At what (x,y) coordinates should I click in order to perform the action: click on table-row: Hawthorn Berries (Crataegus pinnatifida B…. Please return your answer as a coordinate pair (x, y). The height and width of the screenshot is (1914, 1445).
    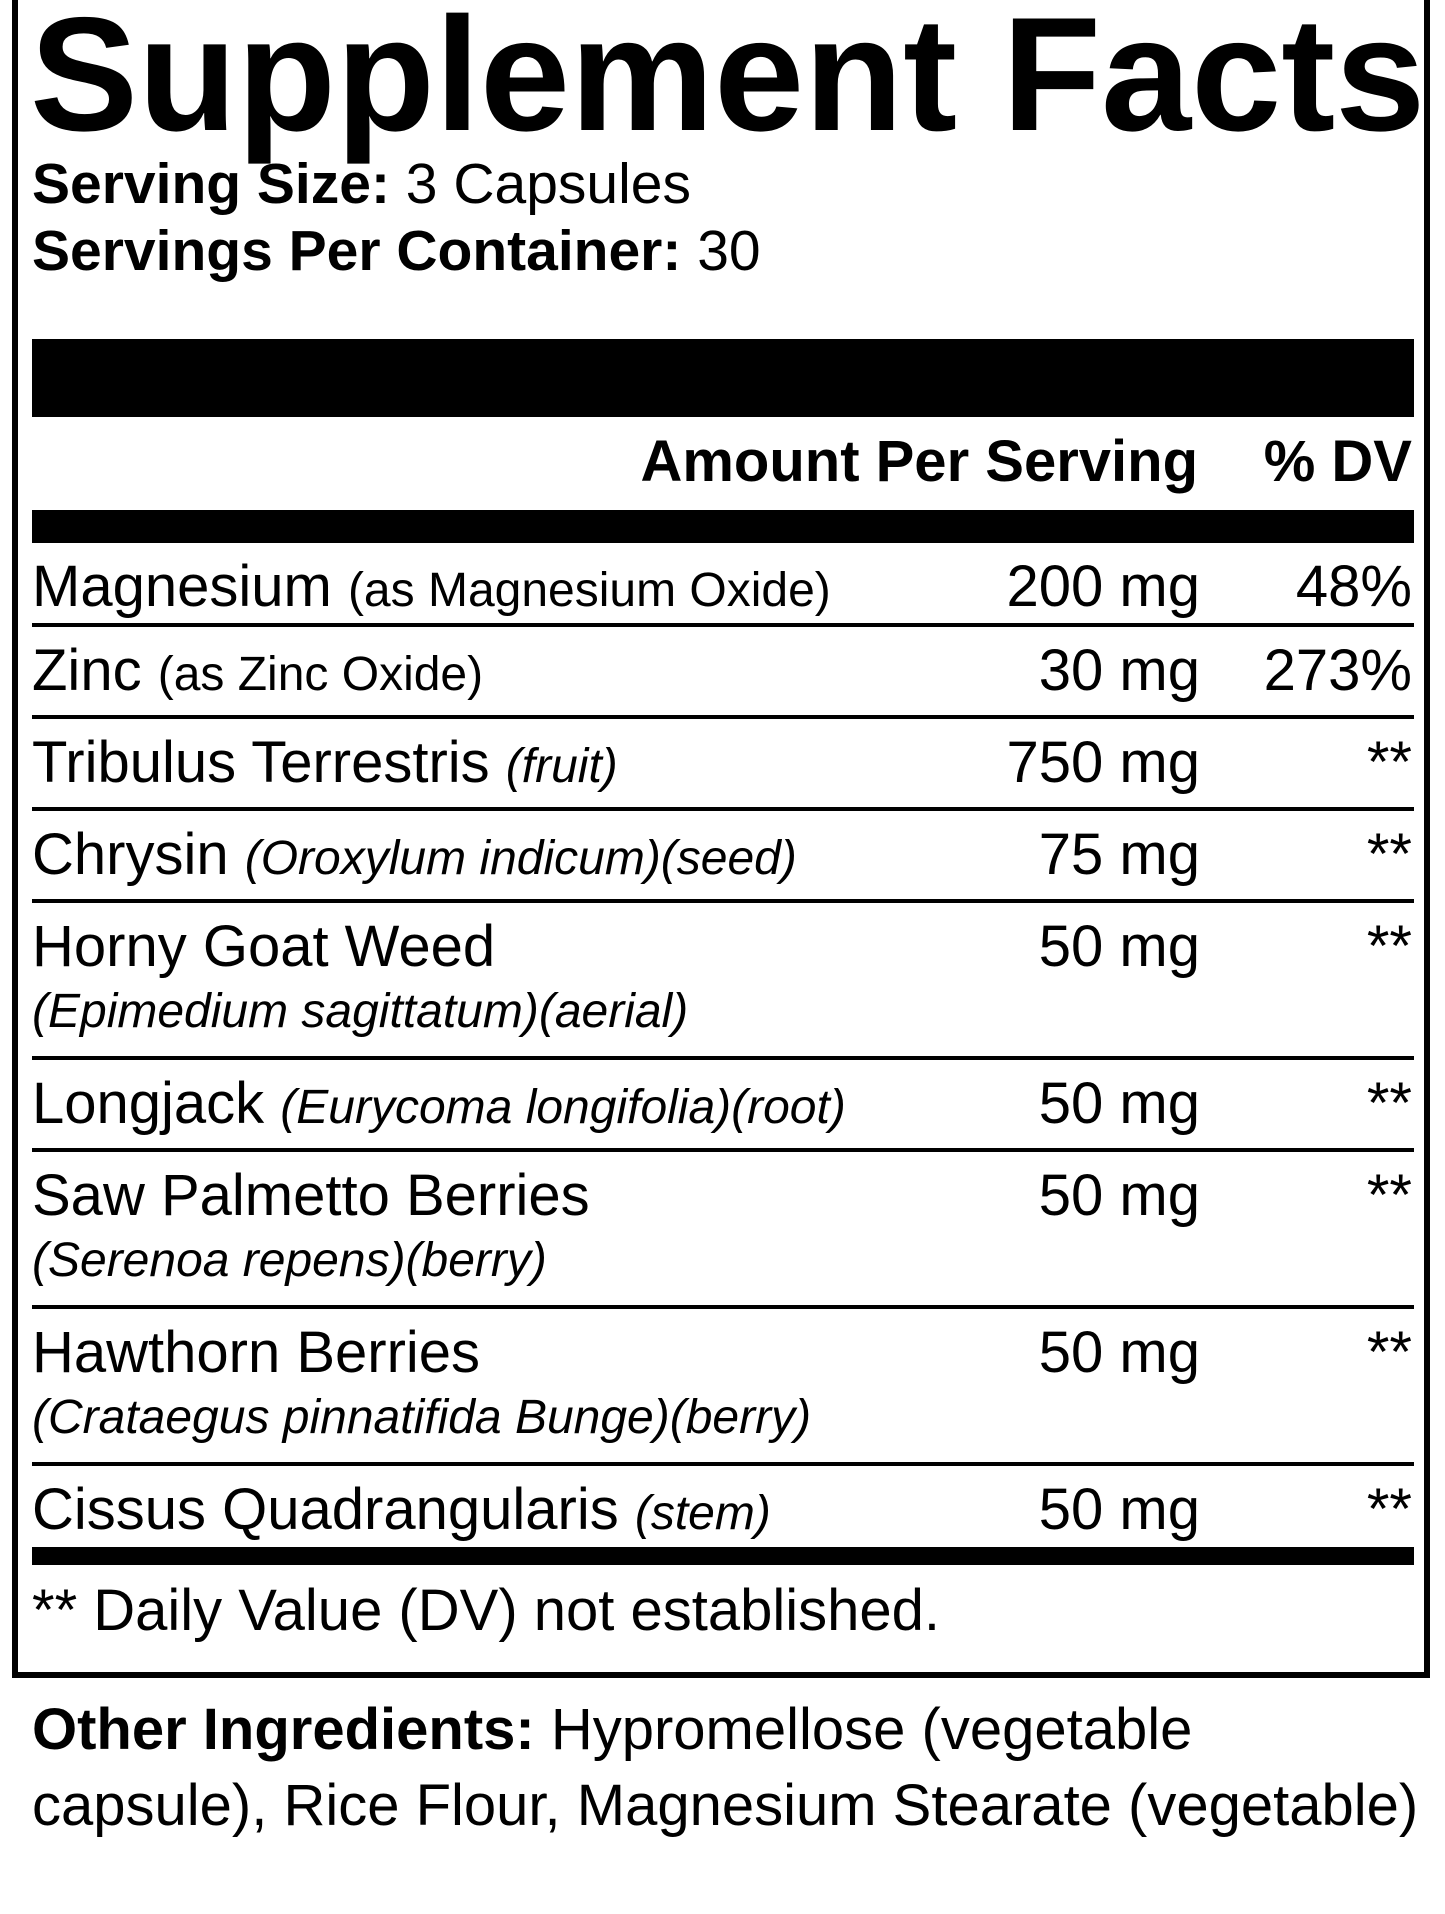
    Looking at the image, I should click on (723, 1387).